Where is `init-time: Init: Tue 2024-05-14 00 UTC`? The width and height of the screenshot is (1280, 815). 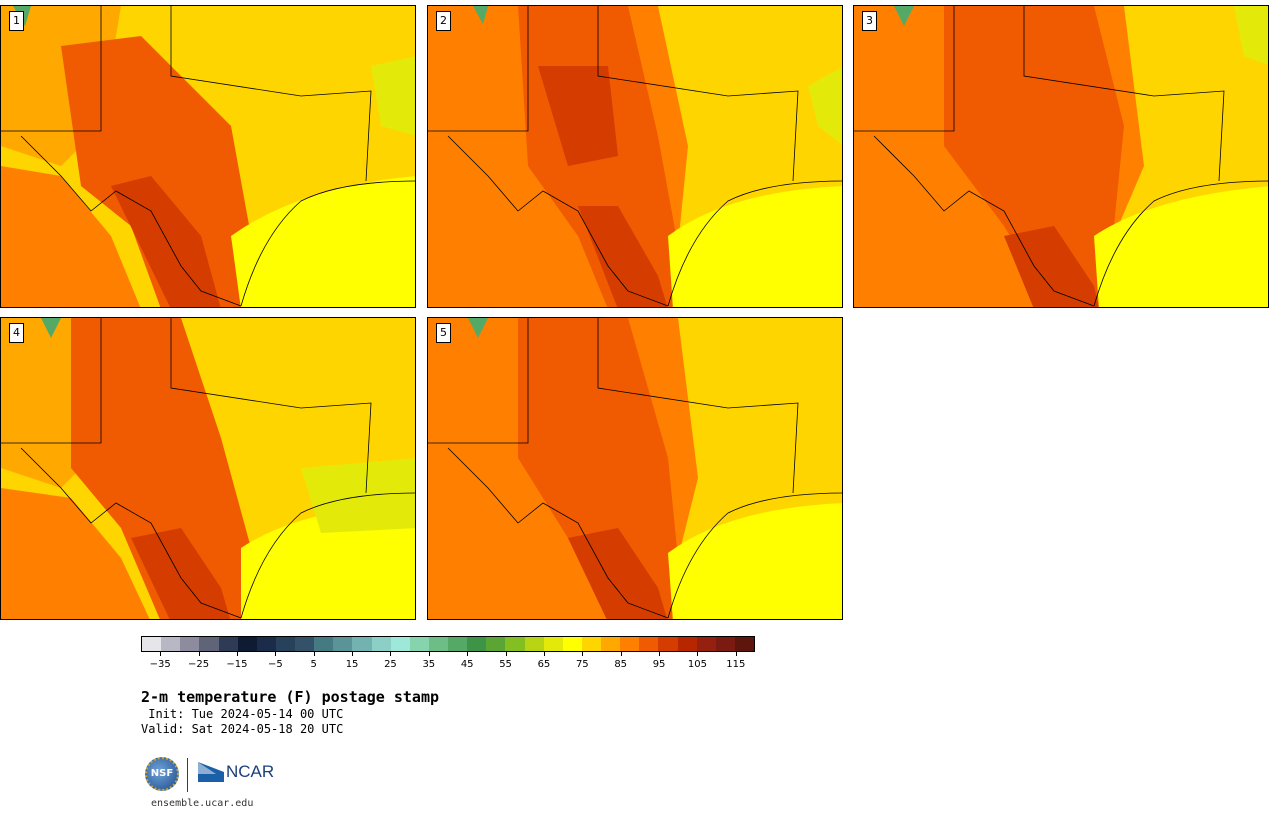 init-time: Init: Tue 2024-05-14 00 UTC is located at coordinates (242, 714).